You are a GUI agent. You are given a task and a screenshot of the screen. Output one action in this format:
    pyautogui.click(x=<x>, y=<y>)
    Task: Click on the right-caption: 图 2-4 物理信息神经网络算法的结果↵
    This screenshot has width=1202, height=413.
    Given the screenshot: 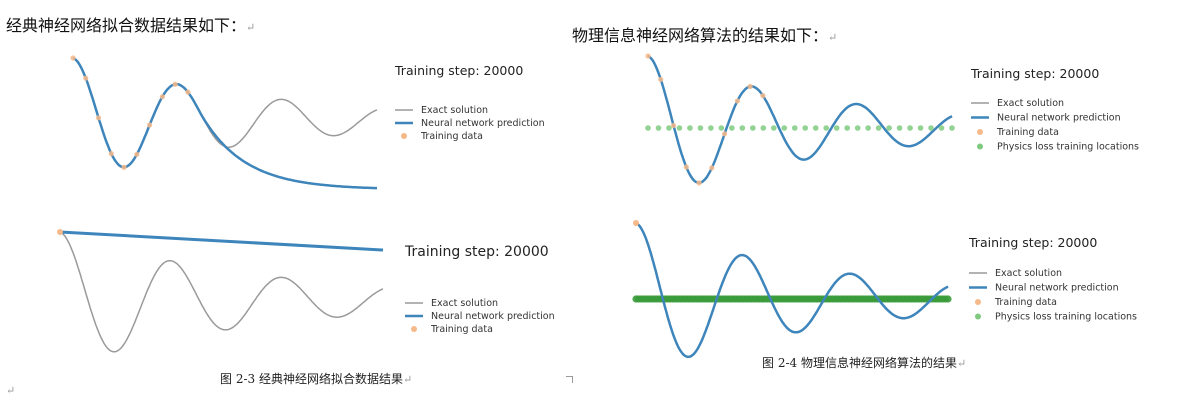 What is the action you would take?
    pyautogui.click(x=864, y=362)
    